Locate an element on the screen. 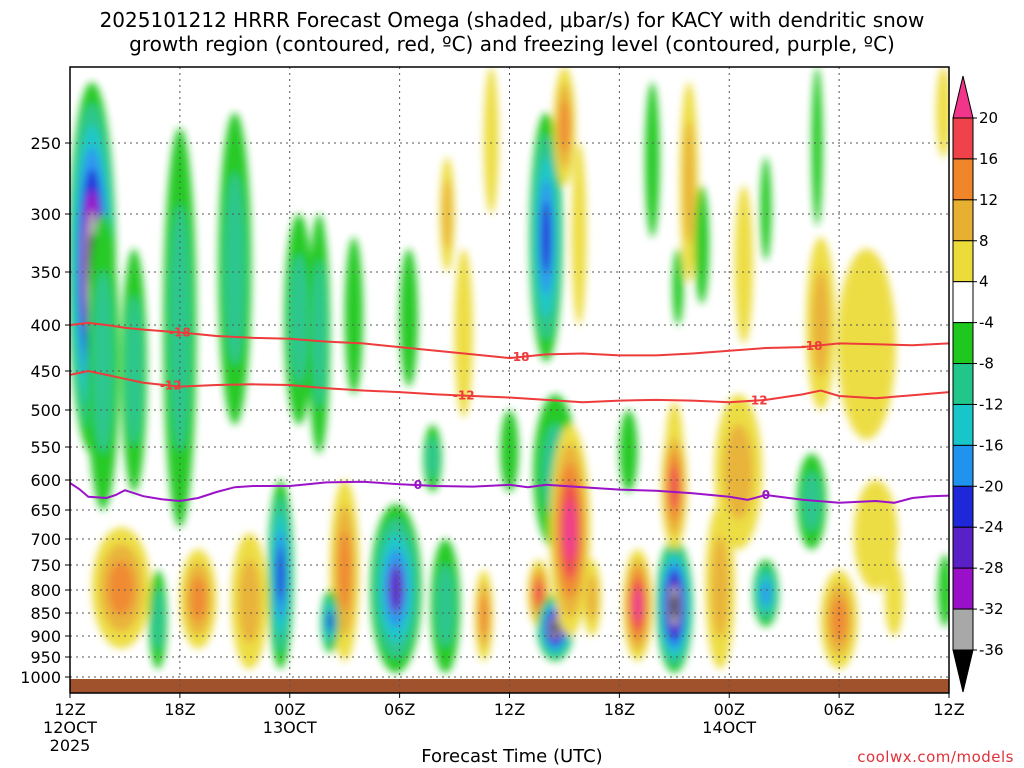 The width and height of the screenshot is (1024, 768). x-tick-label-7: 06Z is located at coordinates (838, 709).